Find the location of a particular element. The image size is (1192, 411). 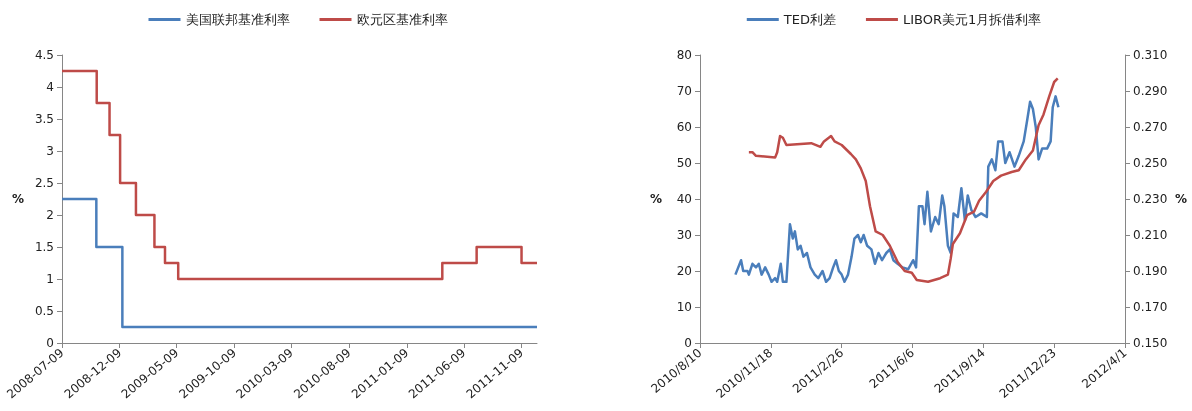

y-tick-label: 3.5 is located at coordinates (44, 119).